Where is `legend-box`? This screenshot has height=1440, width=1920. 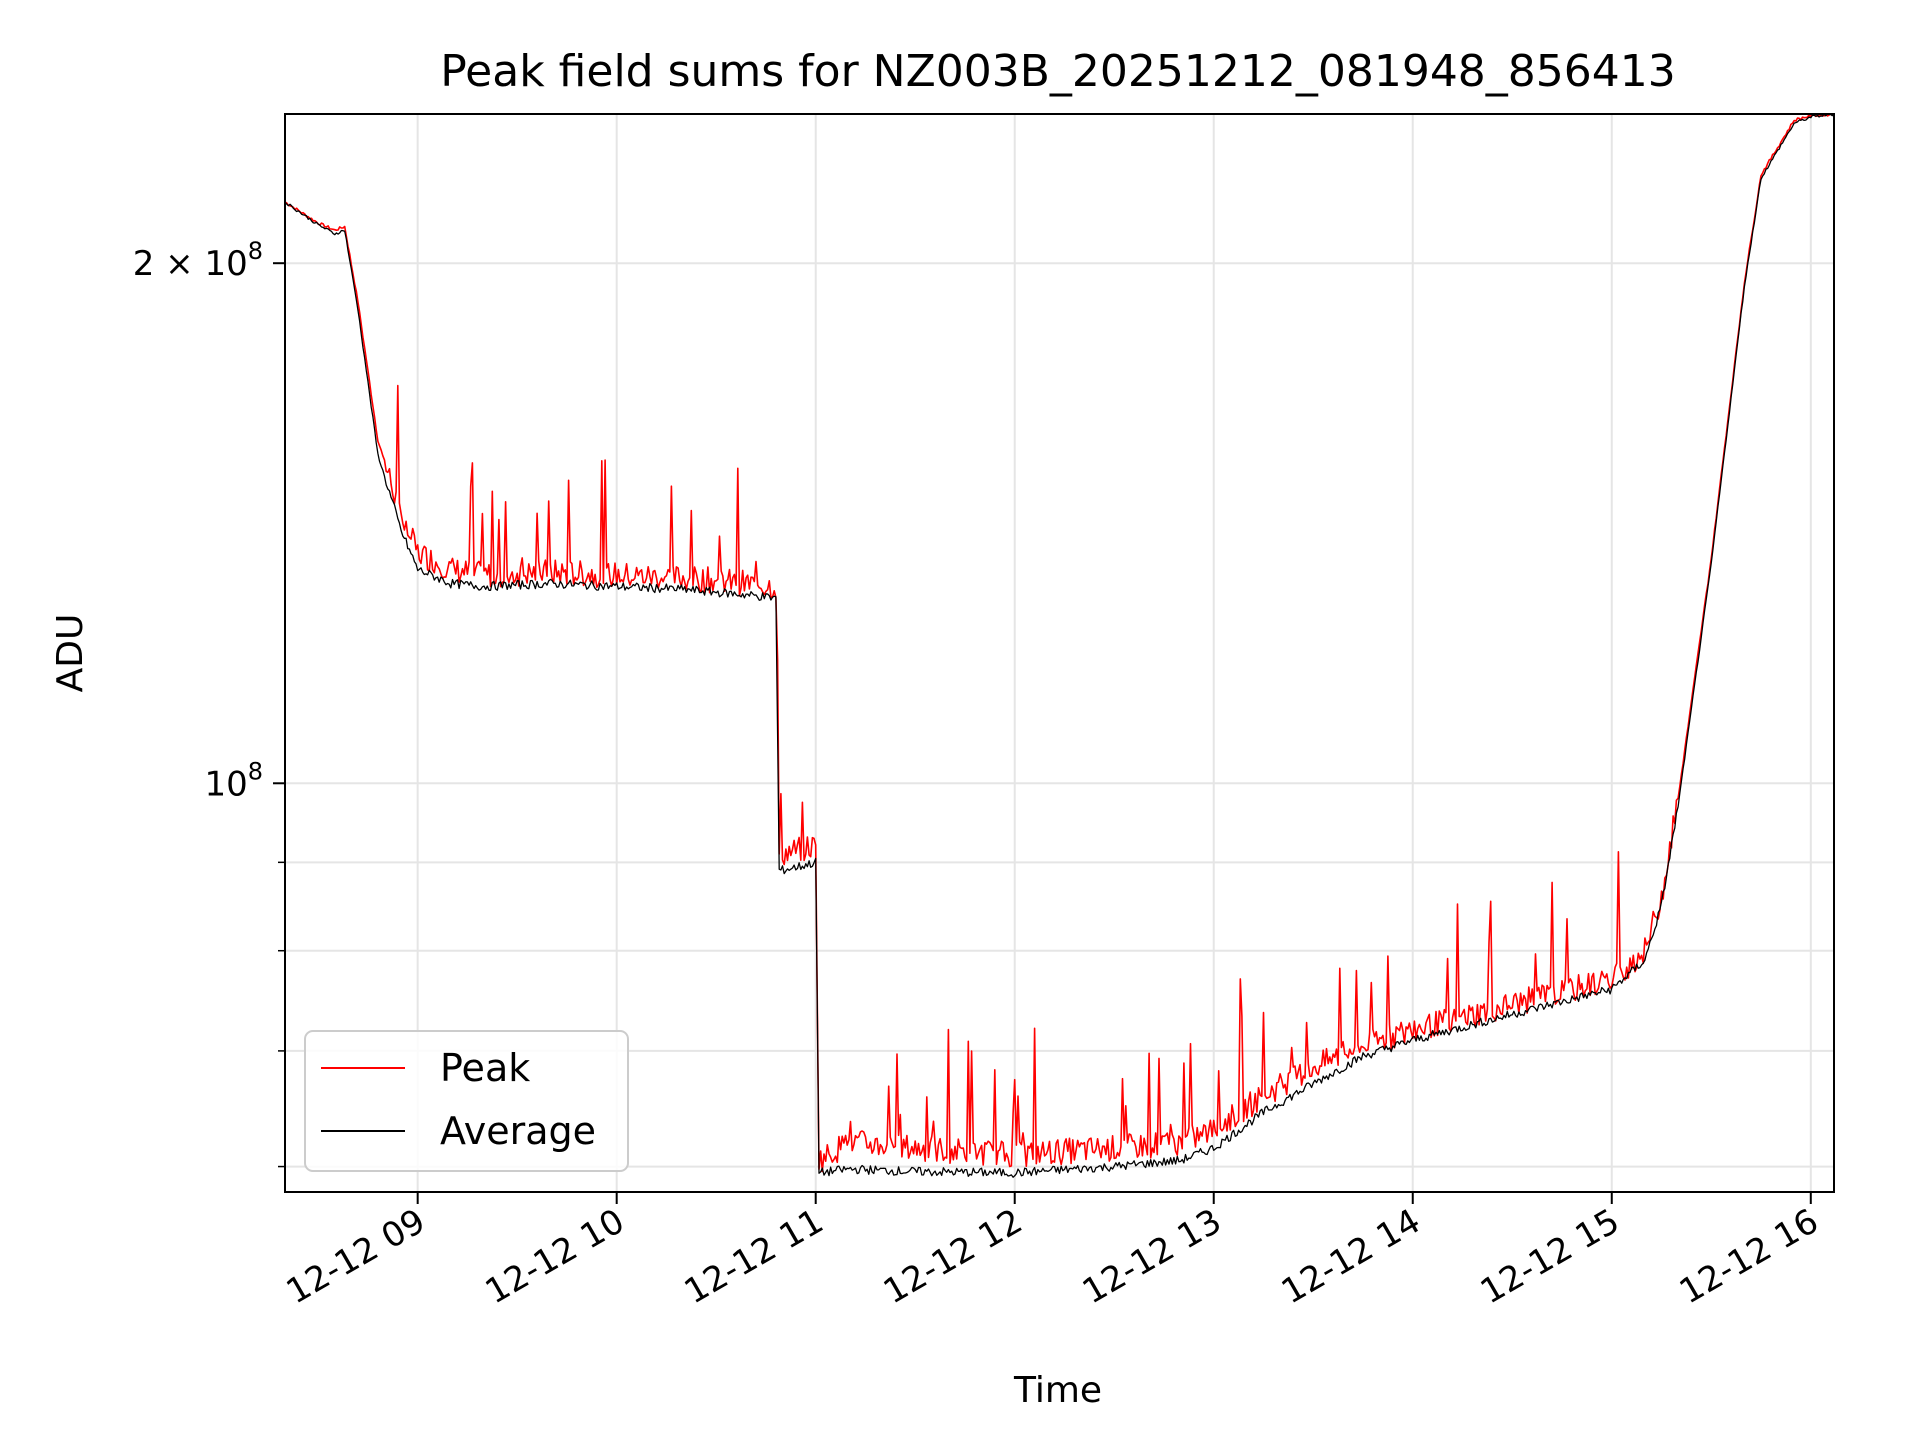 legend-box is located at coordinates (466, 1101).